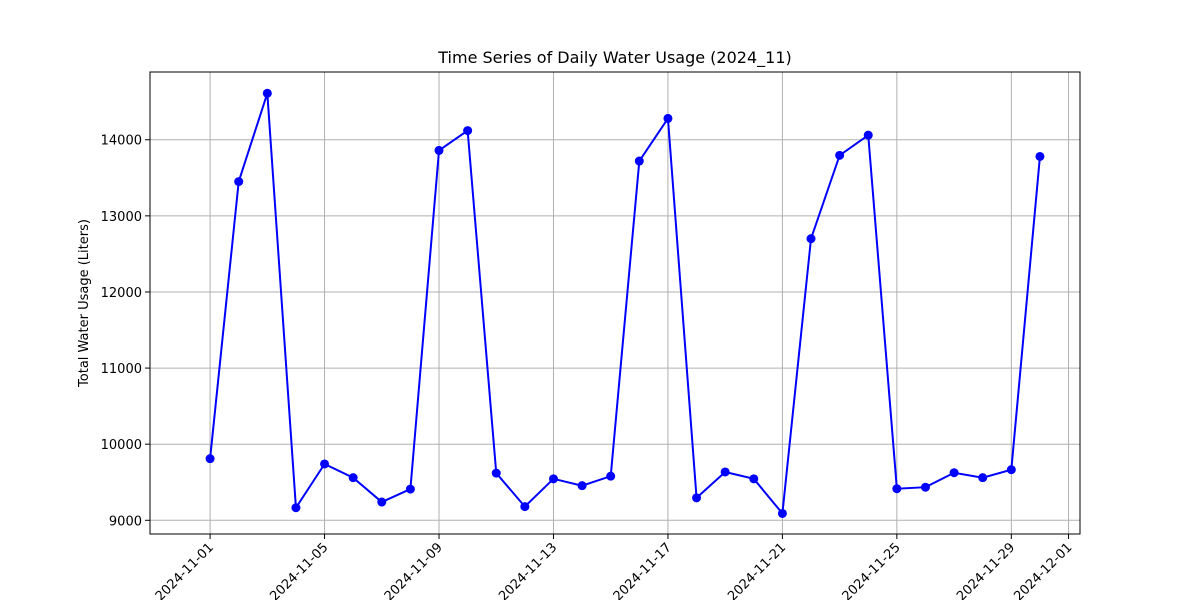  Describe the element at coordinates (414, 570) in the screenshot. I see `x-tick-label: 2024-11-09` at that location.